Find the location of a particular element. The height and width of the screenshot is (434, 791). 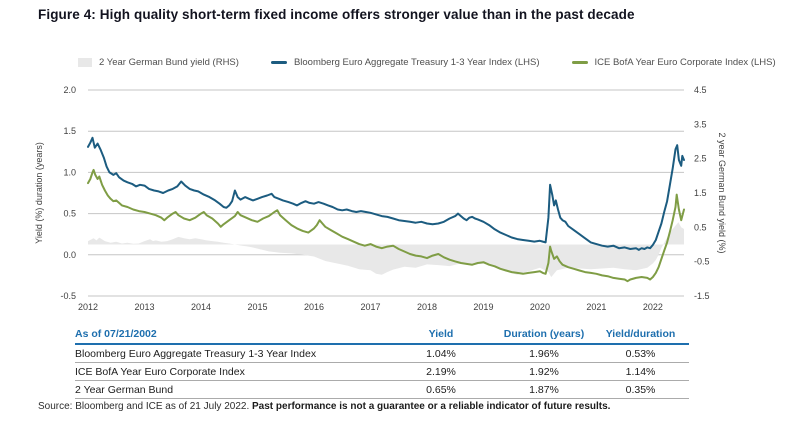

y-axis-tick-right: 3.5 is located at coordinates (700, 124).